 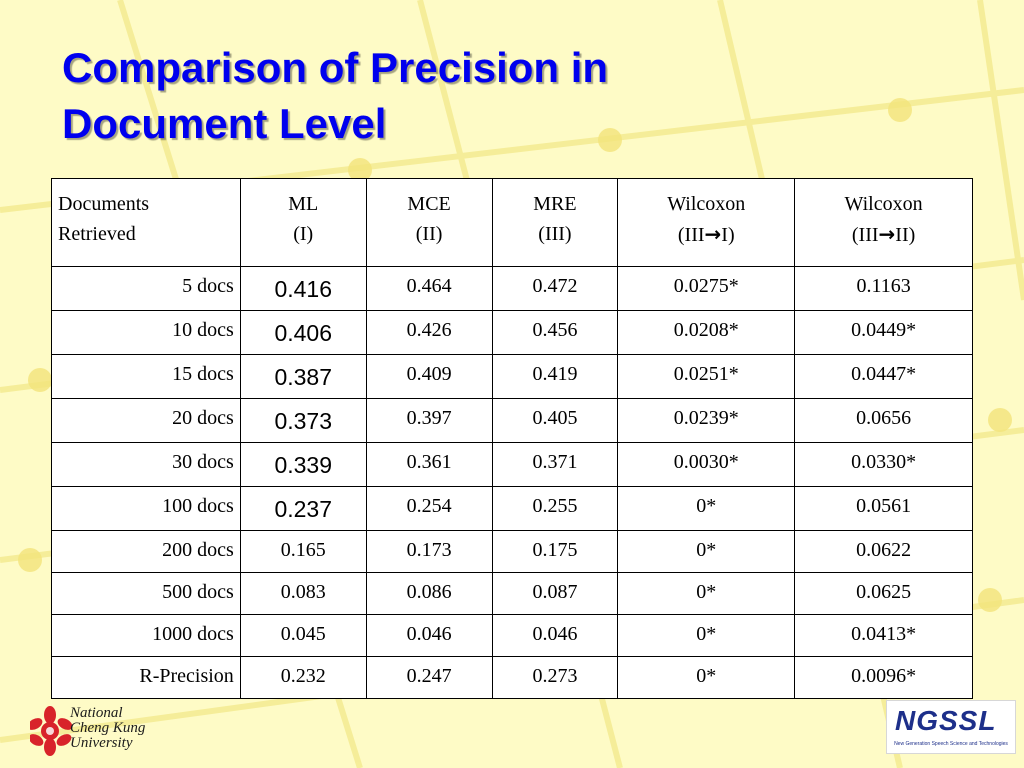 I want to click on row-label: 30 docs, so click(x=146, y=464).